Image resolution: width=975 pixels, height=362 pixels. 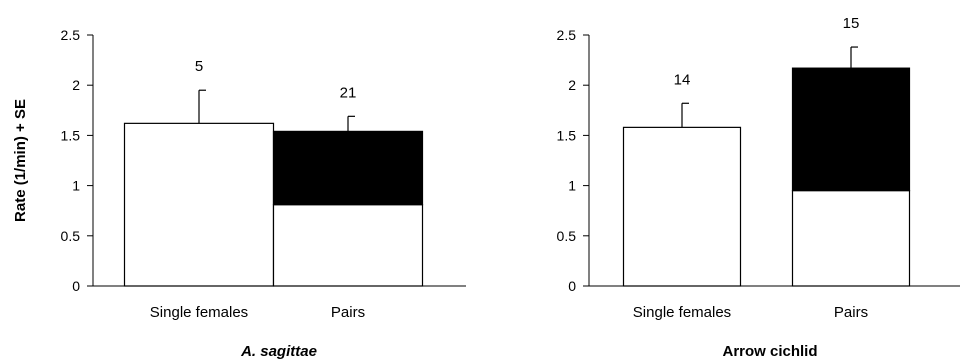 I want to click on chart-1-sample-size-2: 21, so click(x=348, y=92).